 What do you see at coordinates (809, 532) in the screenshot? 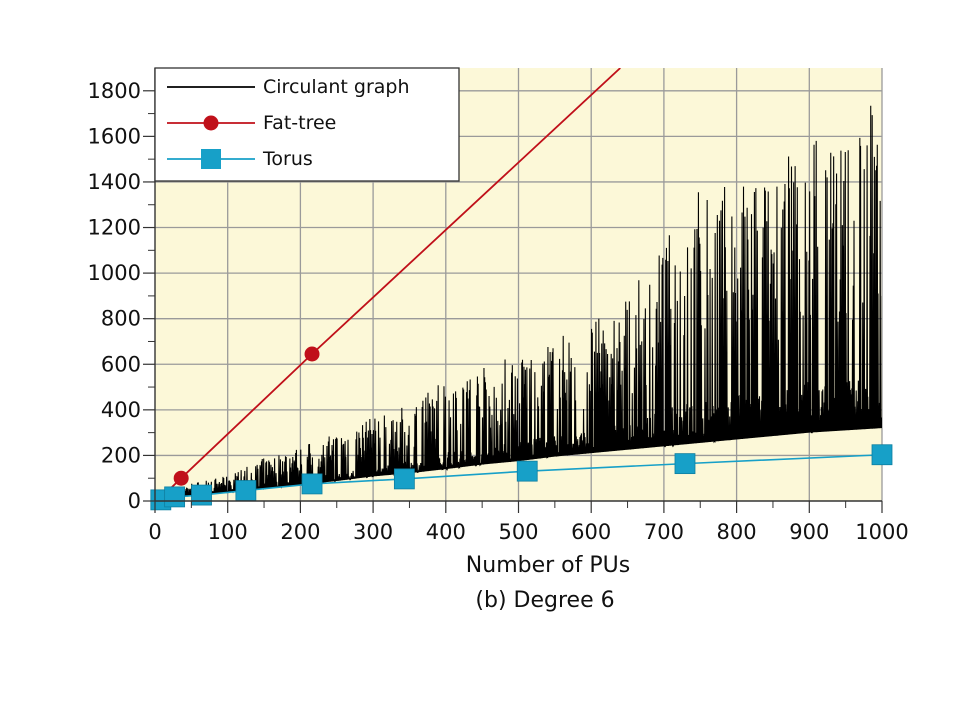
I see `x-tick-label: 900` at bounding box center [809, 532].